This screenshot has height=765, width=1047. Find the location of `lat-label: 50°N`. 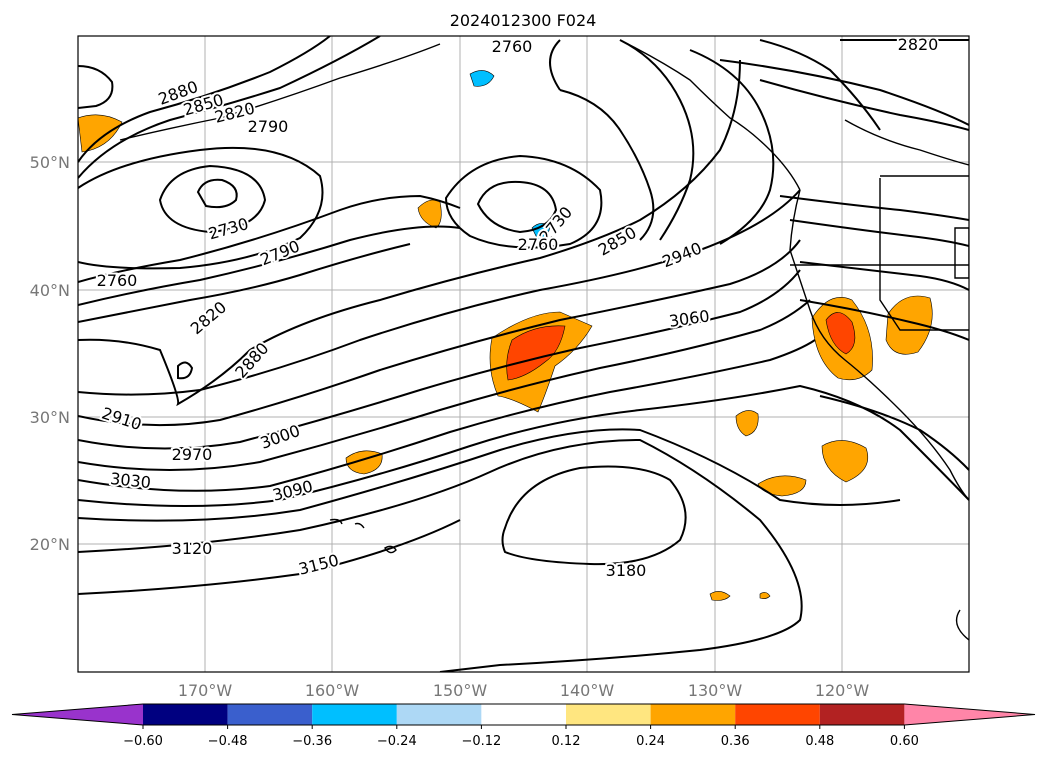

lat-label: 50°N is located at coordinates (50, 162).